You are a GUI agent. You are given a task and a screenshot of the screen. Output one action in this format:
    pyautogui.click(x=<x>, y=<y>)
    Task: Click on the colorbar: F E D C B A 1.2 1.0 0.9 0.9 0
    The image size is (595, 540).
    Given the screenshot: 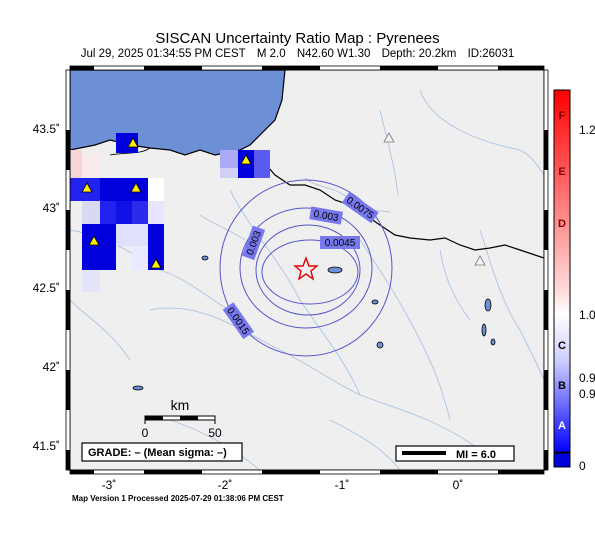 What is the action you would take?
    pyautogui.click(x=574, y=281)
    